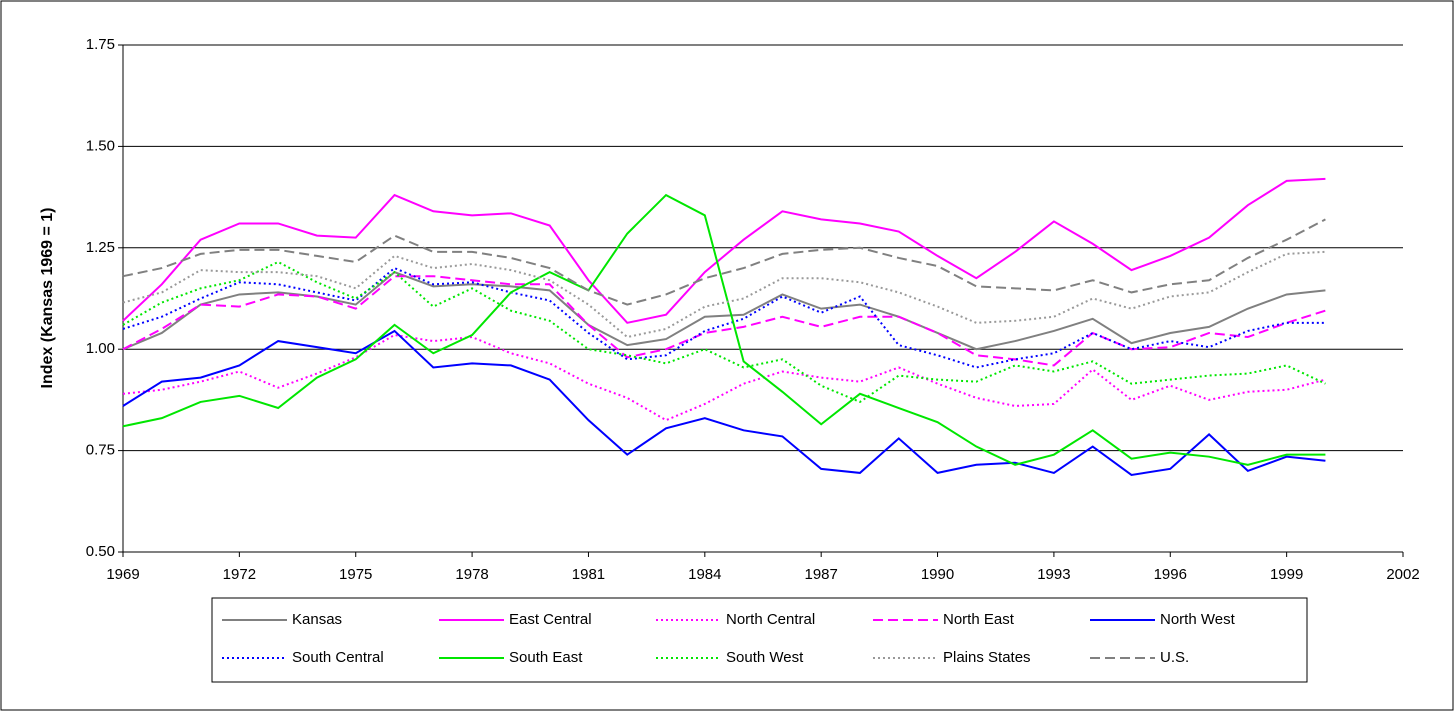  Describe the element at coordinates (317, 619) in the screenshot. I see `legend-label: Kansas` at that location.